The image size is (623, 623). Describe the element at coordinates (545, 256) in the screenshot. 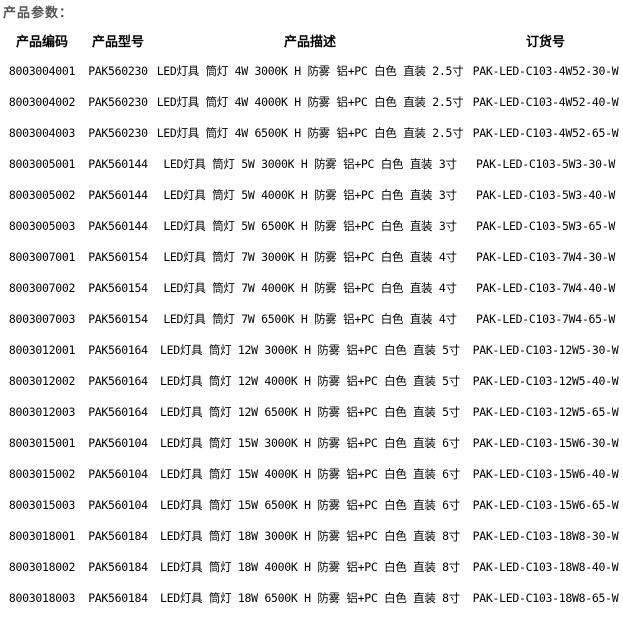

I see `cell-order-number: PAK-LED-C103-7W4-30-W` at that location.